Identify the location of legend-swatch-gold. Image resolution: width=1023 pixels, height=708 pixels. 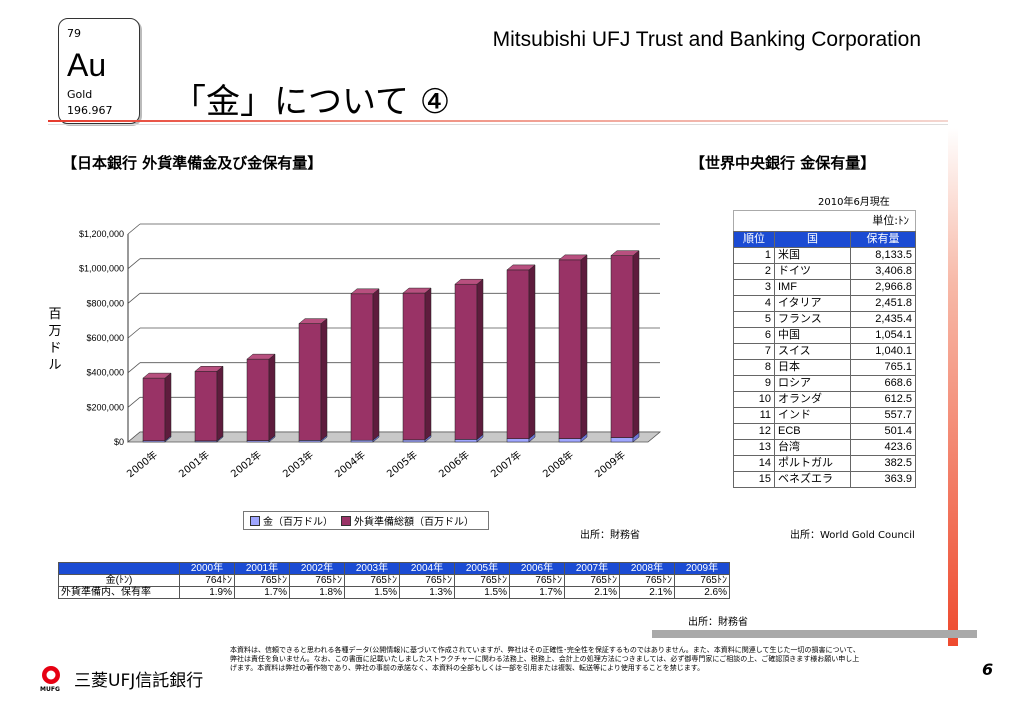
(255, 520).